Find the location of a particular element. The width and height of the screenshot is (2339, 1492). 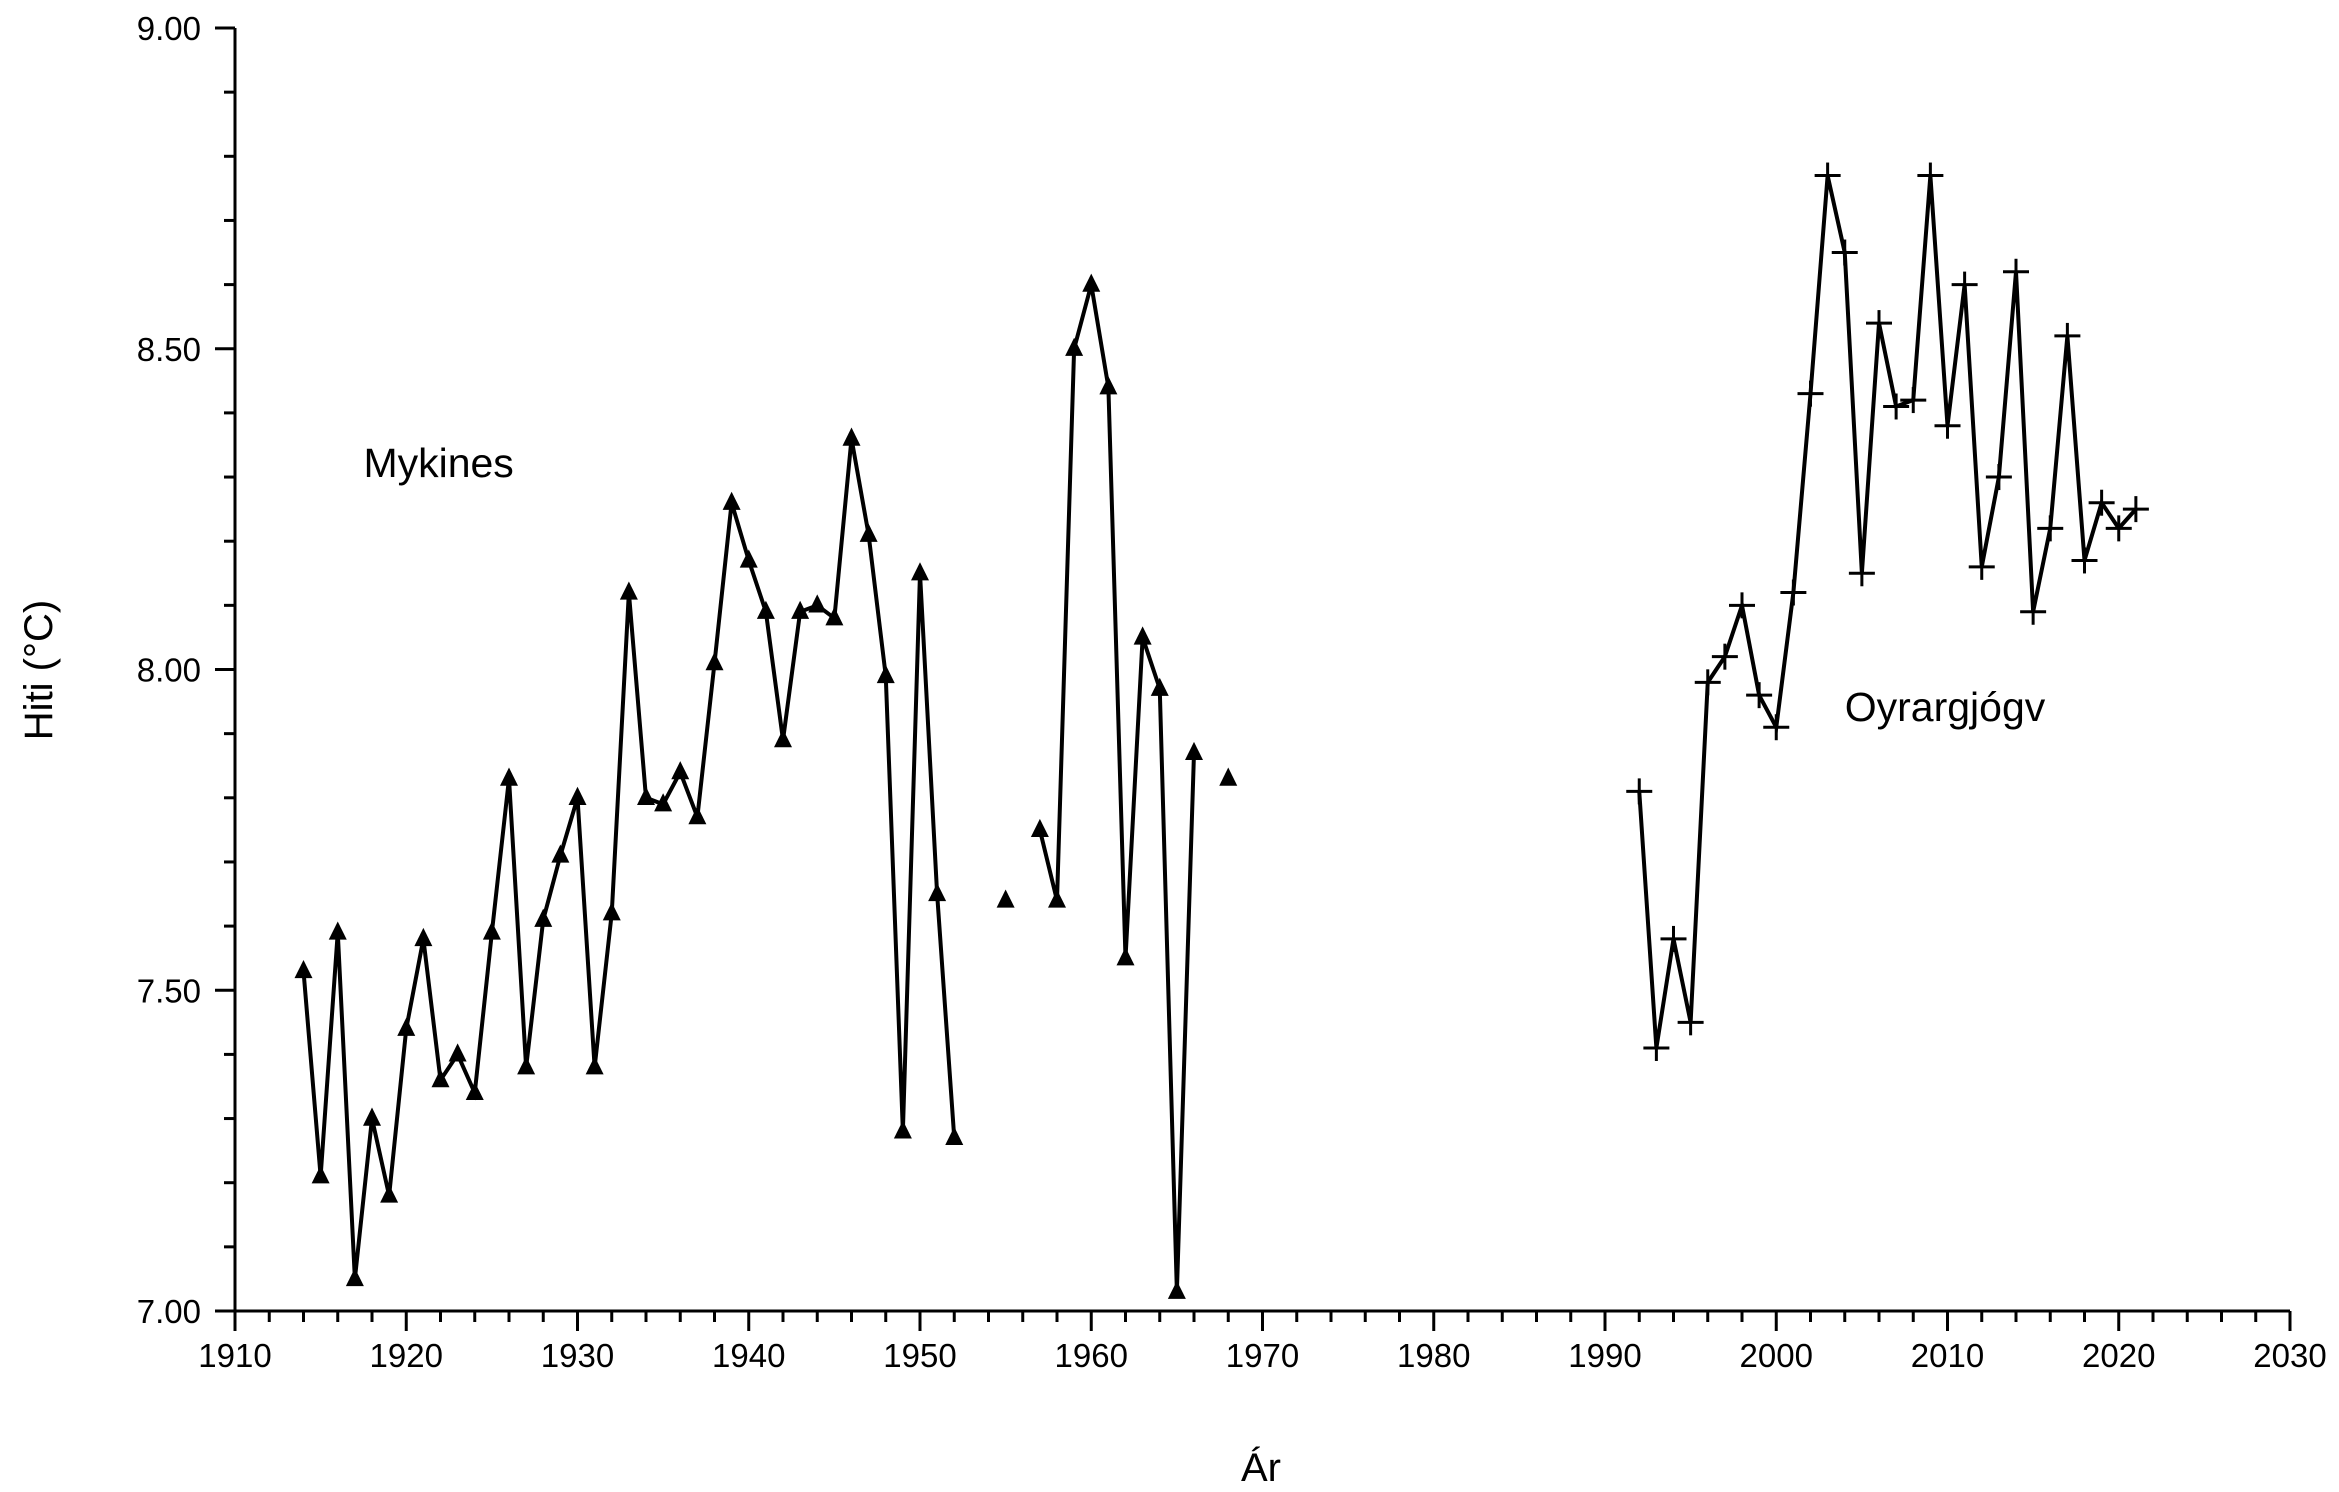

annotation-mykines: Mykines is located at coordinates (438, 463).